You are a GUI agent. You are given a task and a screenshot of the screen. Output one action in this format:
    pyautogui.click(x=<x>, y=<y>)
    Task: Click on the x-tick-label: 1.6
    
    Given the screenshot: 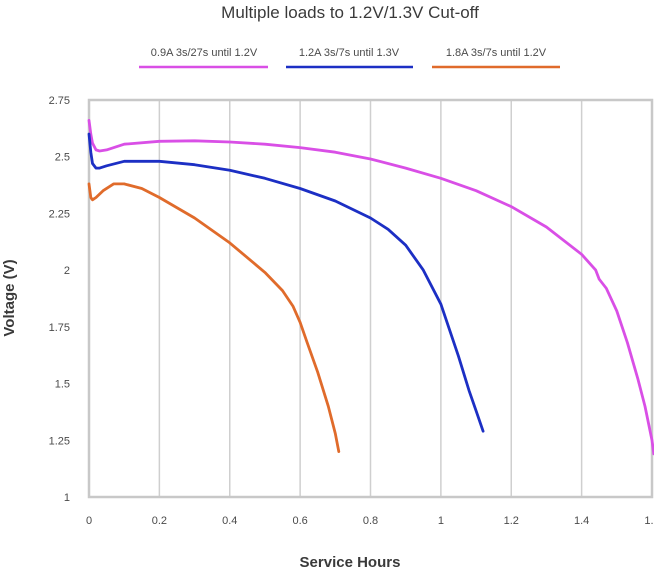 What is the action you would take?
    pyautogui.click(x=649, y=521)
    